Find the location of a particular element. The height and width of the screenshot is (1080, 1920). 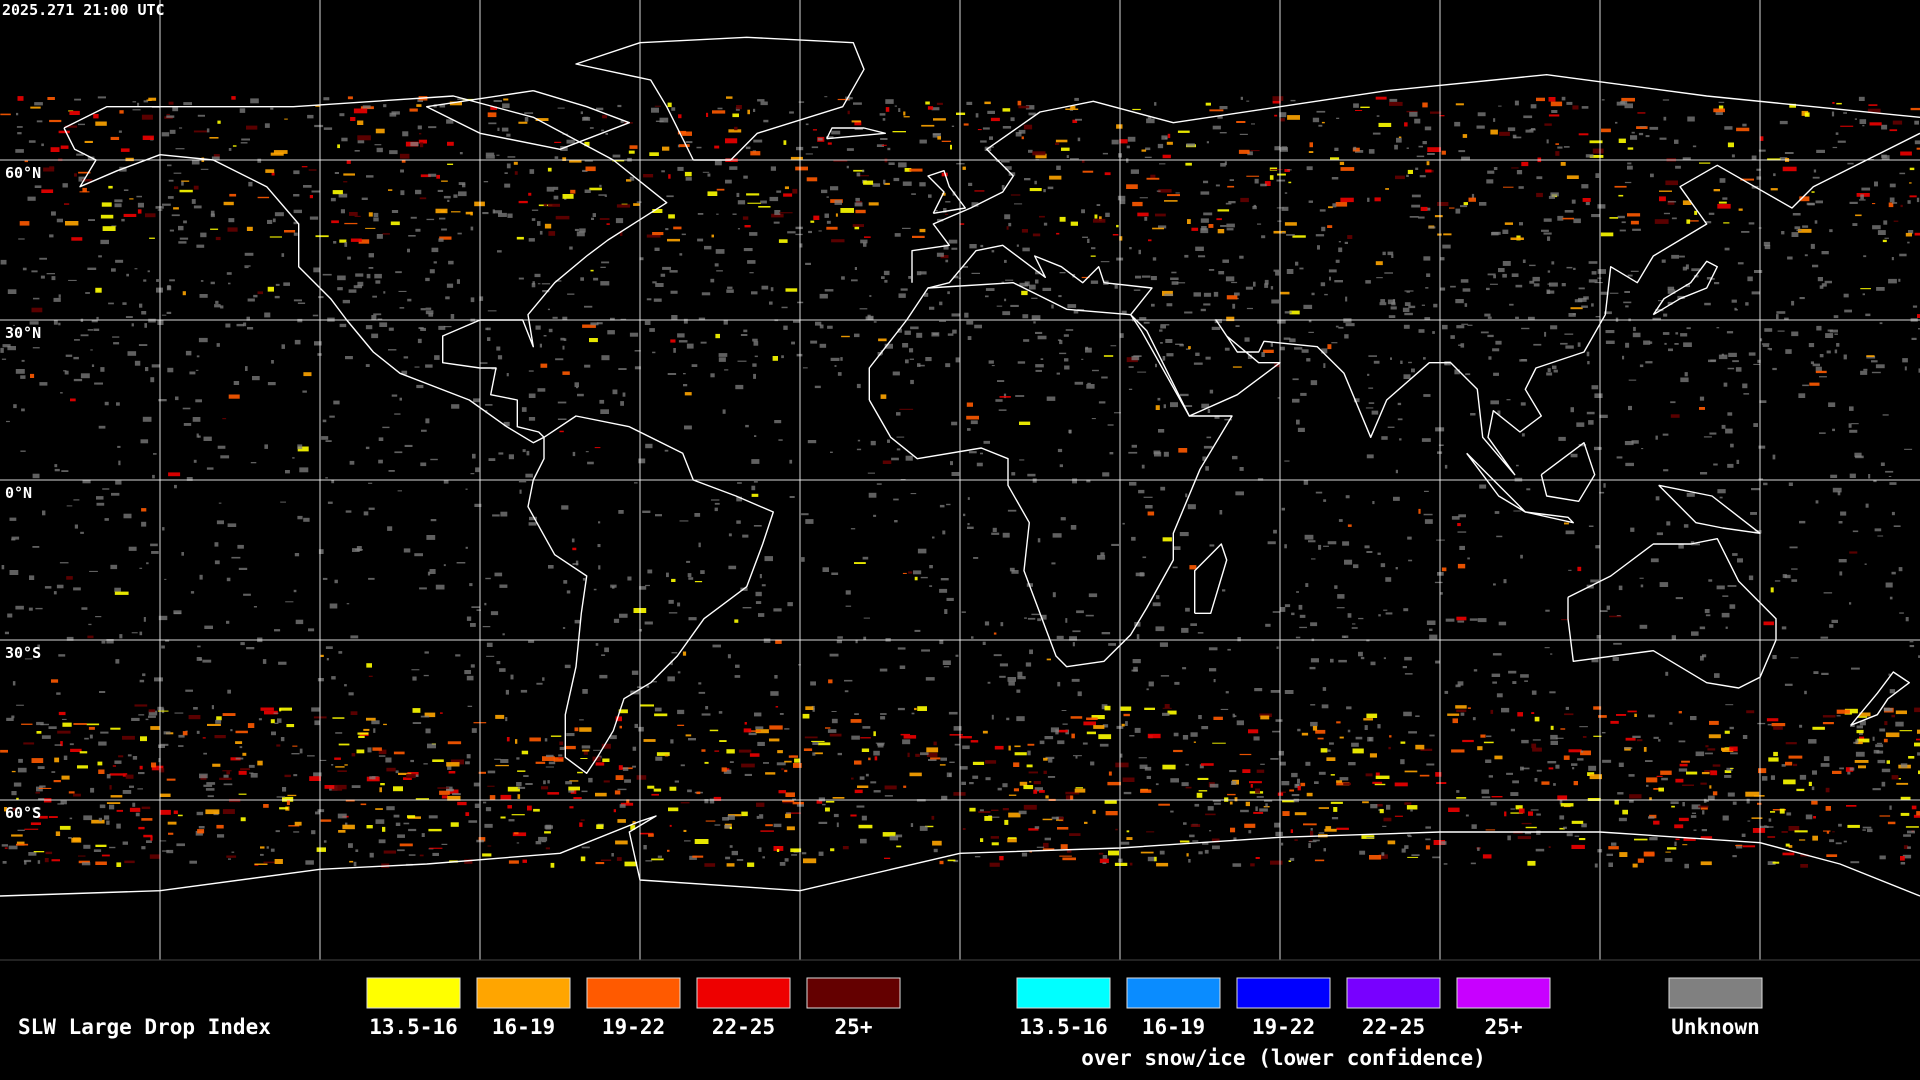

legend-label: Unknown is located at coordinates (1715, 1027).